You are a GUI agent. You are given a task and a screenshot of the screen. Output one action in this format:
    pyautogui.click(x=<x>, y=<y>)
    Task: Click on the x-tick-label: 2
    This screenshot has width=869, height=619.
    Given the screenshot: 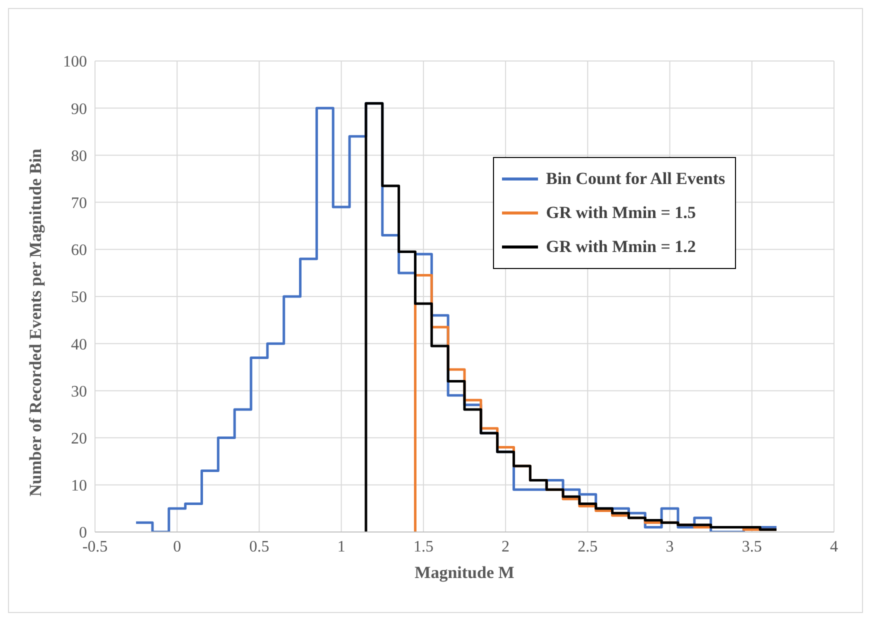 What is the action you would take?
    pyautogui.click(x=506, y=547)
    